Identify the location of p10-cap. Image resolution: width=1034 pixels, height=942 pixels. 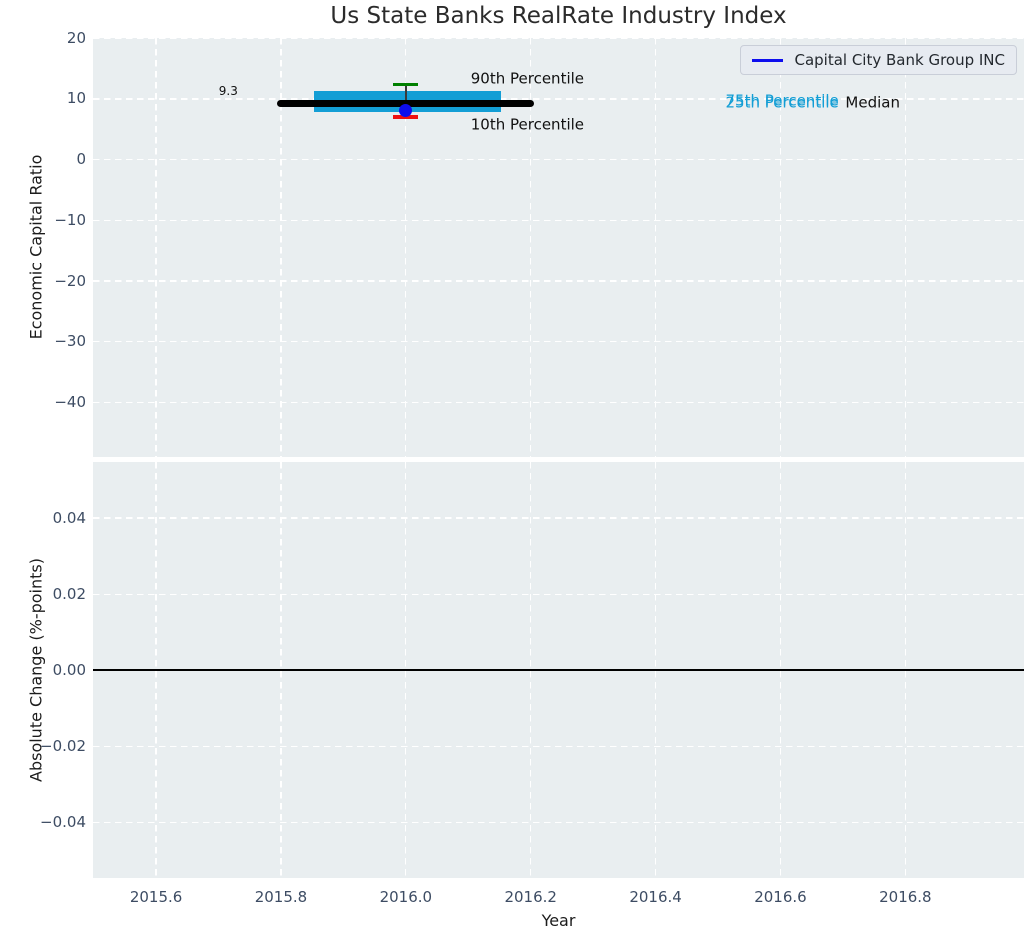
(406, 117).